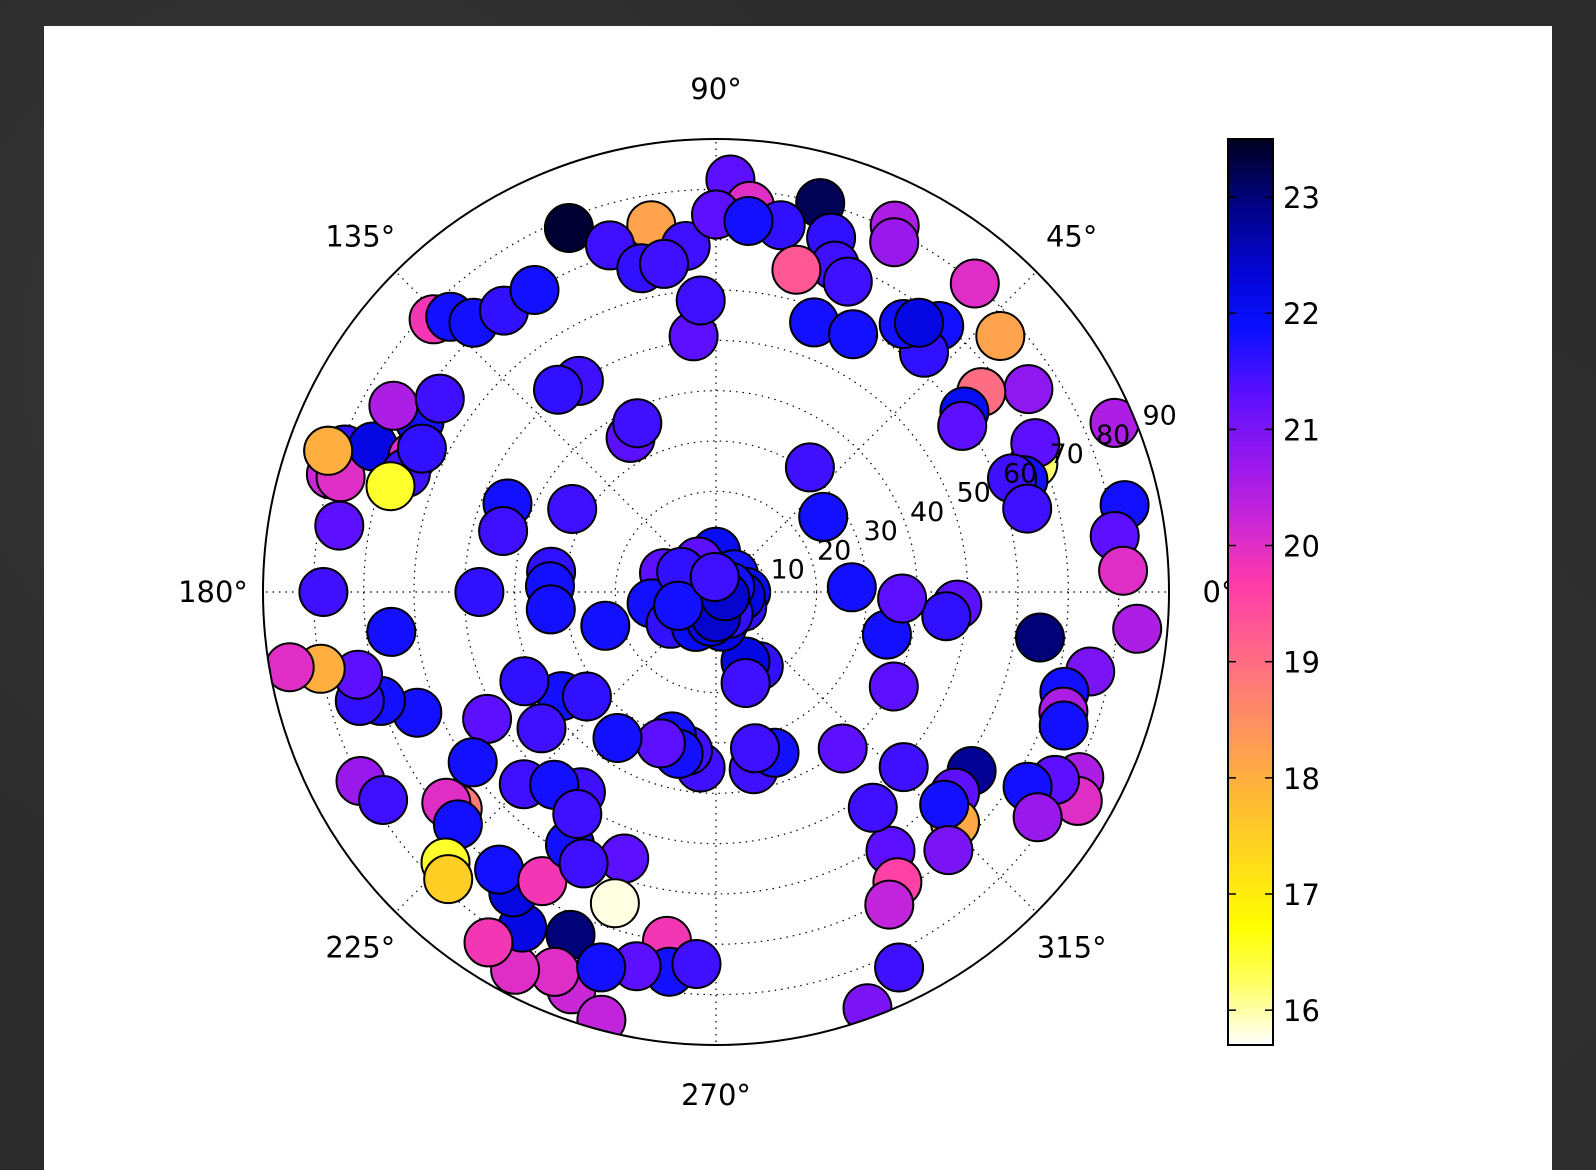 This screenshot has width=1596, height=1170. Describe the element at coordinates (1301, 198) in the screenshot. I see `colorbar-tick-label: 23` at that location.